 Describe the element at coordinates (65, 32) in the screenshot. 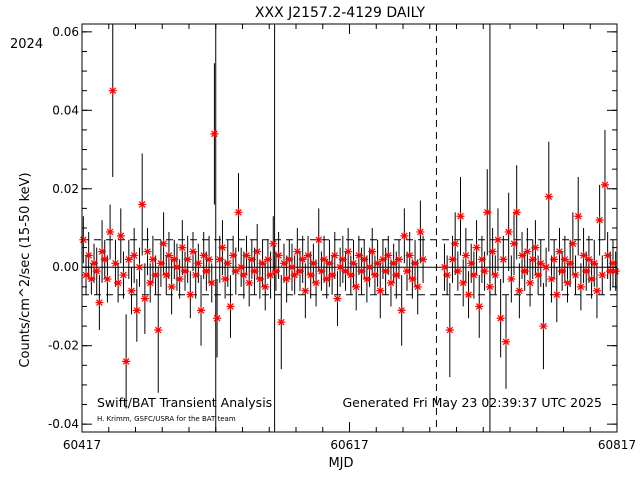

I see `y-tick-label: 0.06` at that location.